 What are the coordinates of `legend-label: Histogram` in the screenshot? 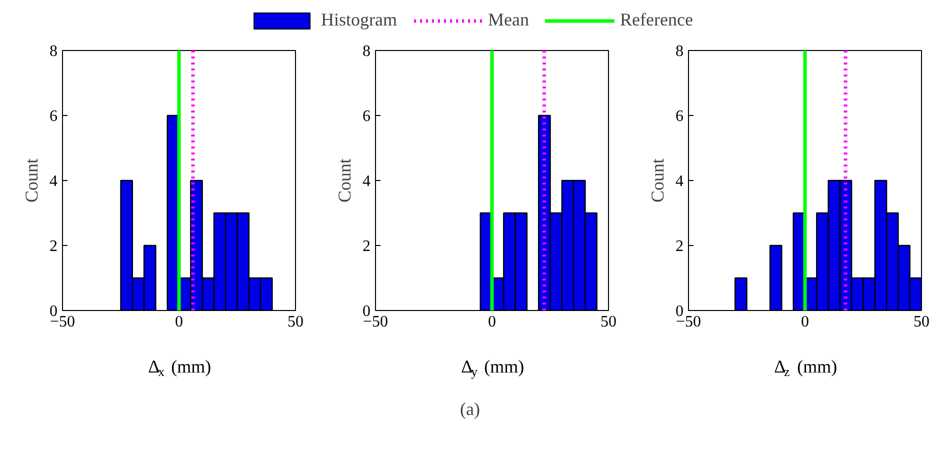 It's located at (359, 20).